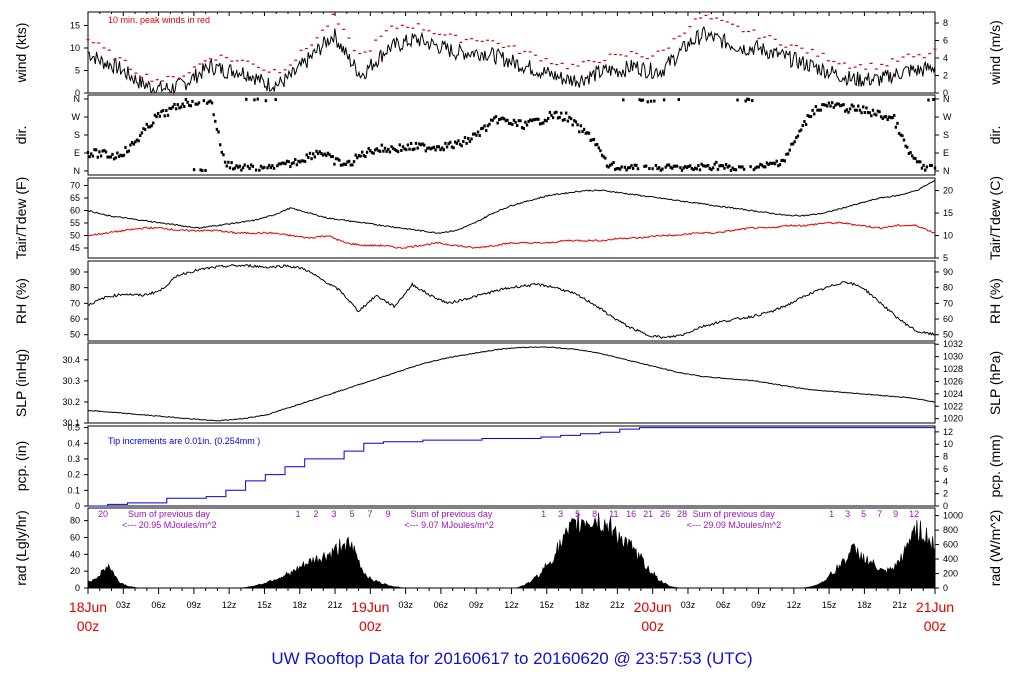 The width and height of the screenshot is (1024, 700). What do you see at coordinates (995, 466) in the screenshot?
I see `pcp-ylabel-right: pcp. (mm)` at bounding box center [995, 466].